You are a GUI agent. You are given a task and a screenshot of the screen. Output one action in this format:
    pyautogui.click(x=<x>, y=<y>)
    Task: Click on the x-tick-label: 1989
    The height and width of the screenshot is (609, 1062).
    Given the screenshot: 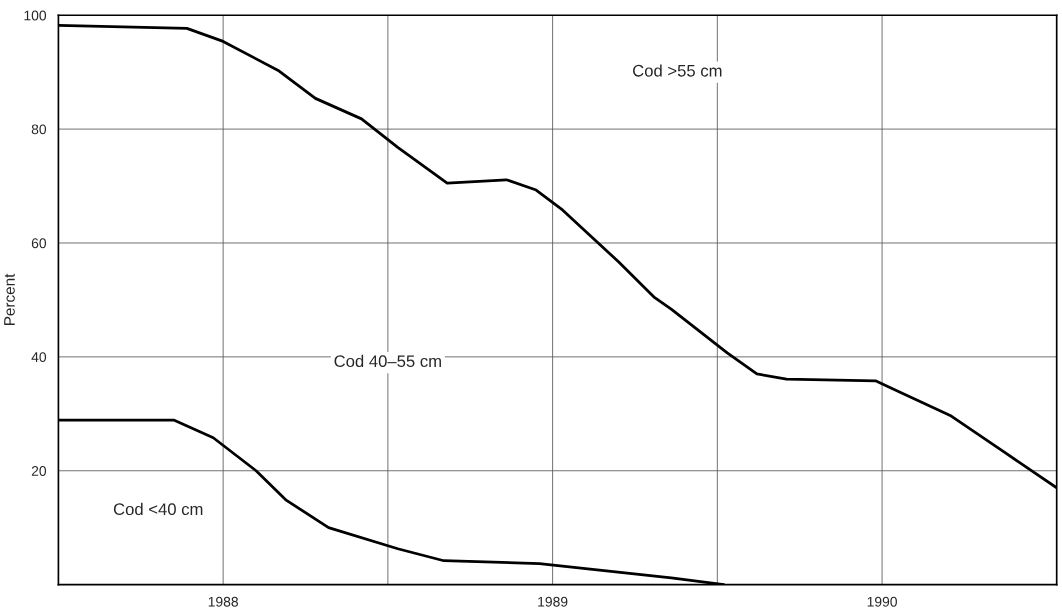 What is the action you would take?
    pyautogui.click(x=553, y=601)
    